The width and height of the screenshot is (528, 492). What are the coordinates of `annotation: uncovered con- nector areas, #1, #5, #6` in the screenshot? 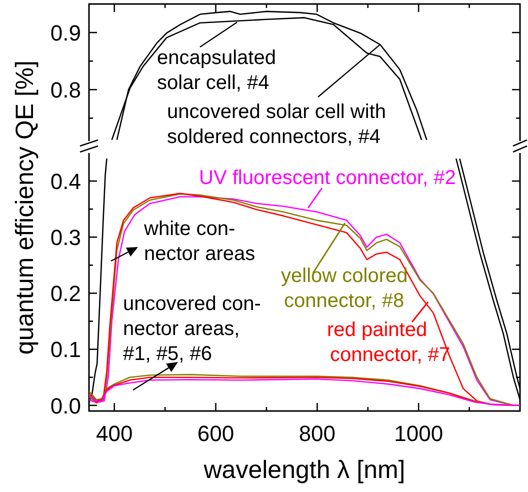 It's located at (192, 329).